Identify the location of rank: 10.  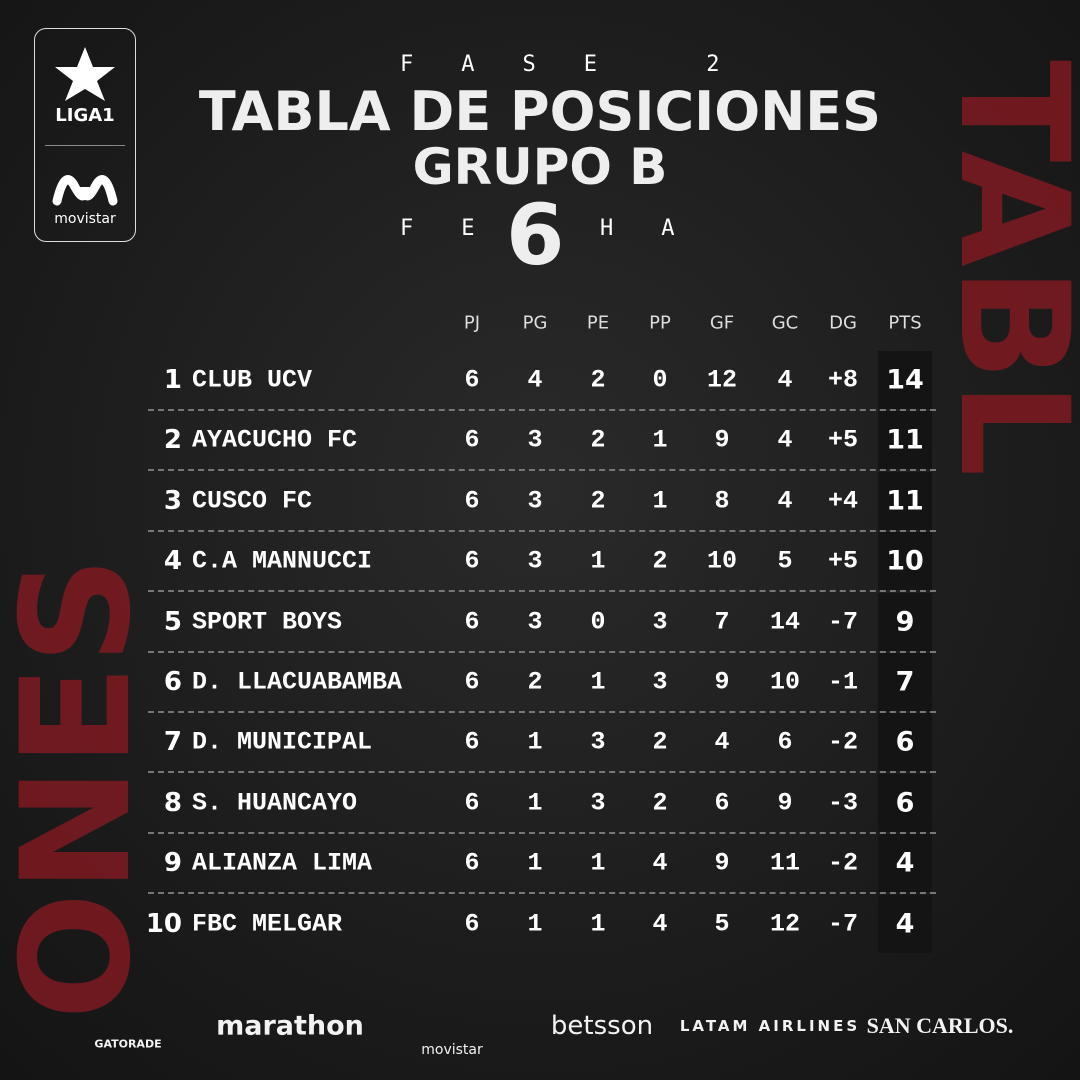
(163, 923).